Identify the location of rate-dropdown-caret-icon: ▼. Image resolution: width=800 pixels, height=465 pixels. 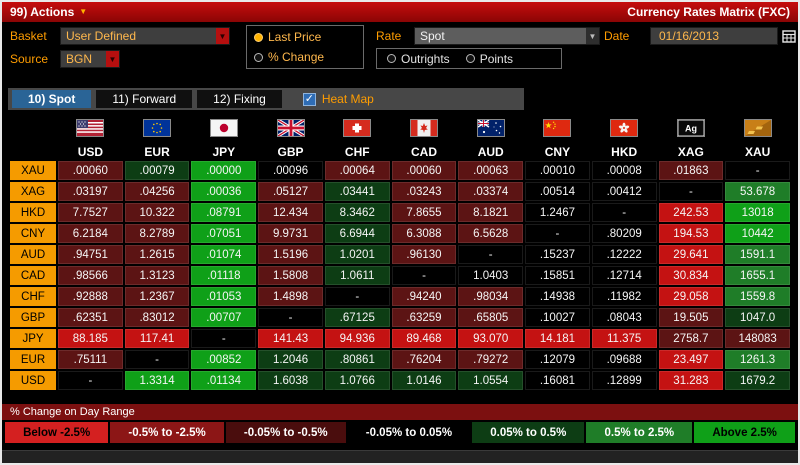
(592, 36).